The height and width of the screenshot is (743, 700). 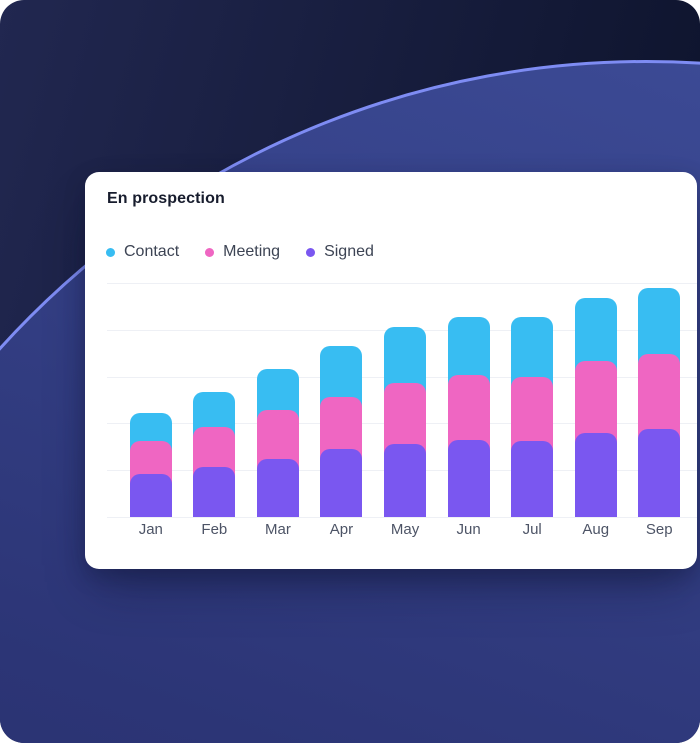 What do you see at coordinates (341, 529) in the screenshot?
I see `x-axis-label-apr: Apr` at bounding box center [341, 529].